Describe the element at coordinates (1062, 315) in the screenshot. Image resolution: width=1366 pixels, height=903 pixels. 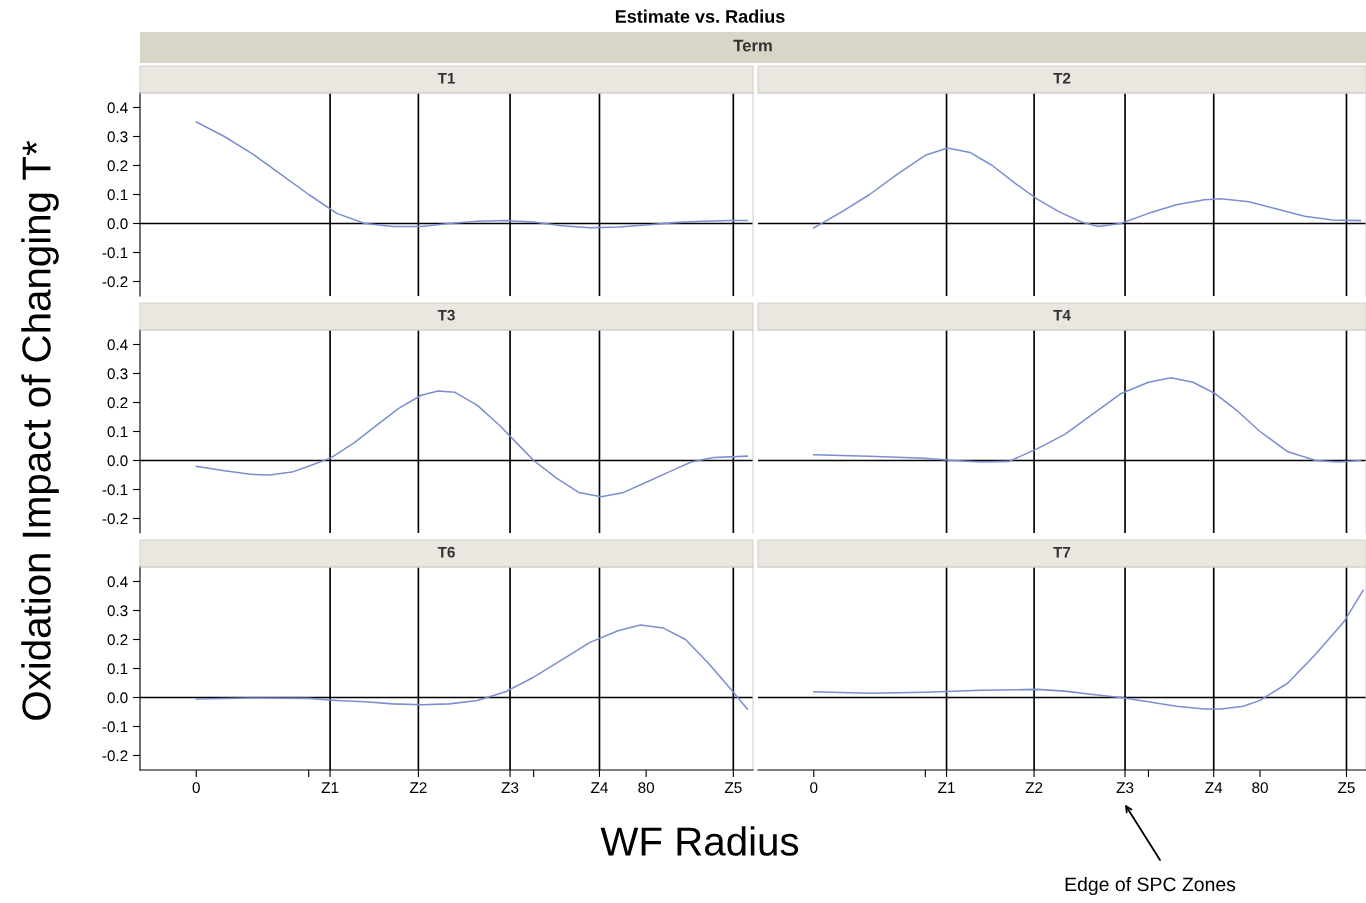
I see `chart-title: T4` at that location.